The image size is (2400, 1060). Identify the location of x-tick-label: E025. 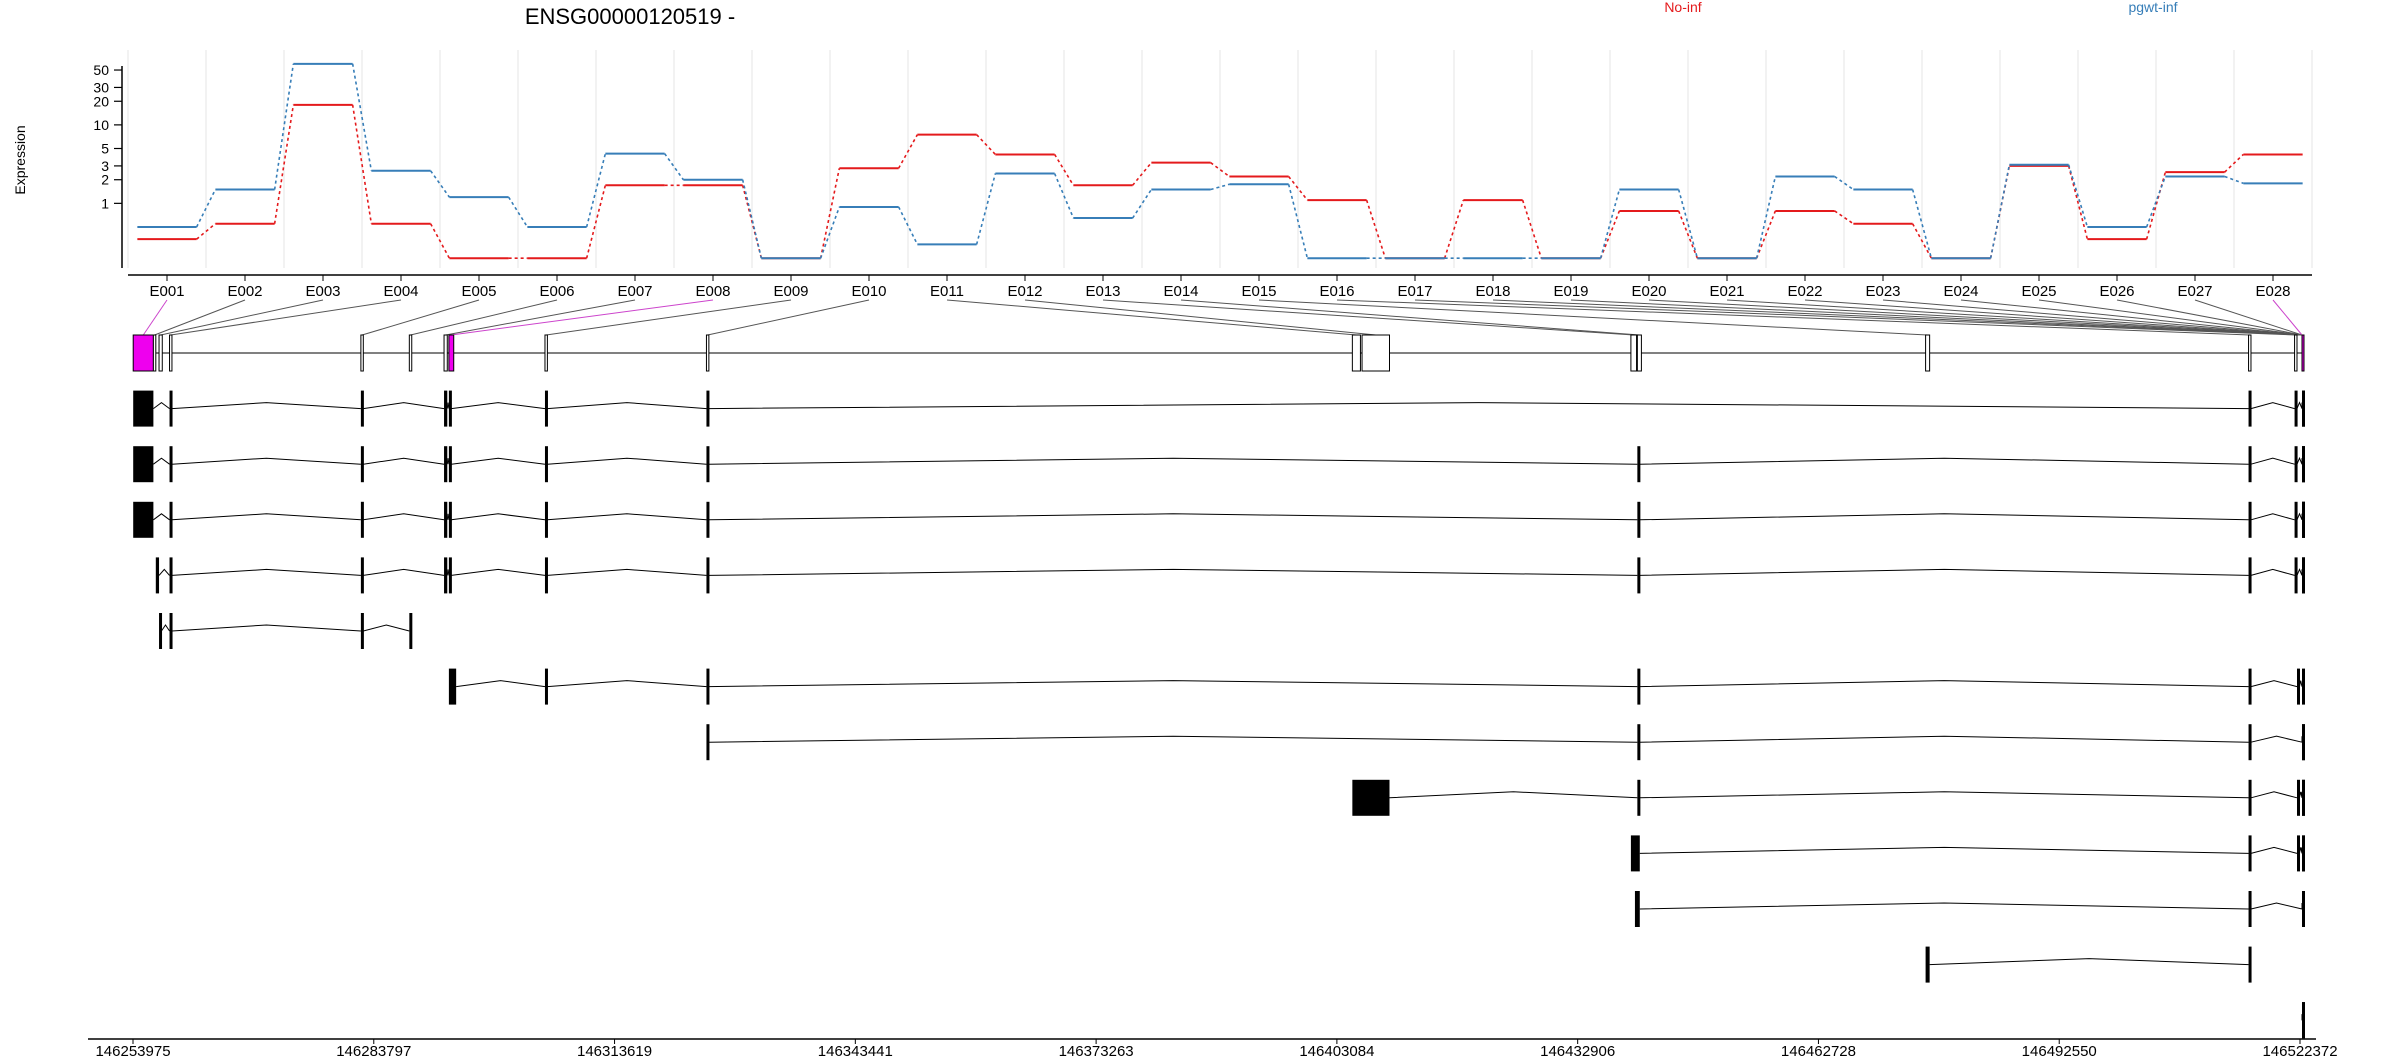
(2038, 291).